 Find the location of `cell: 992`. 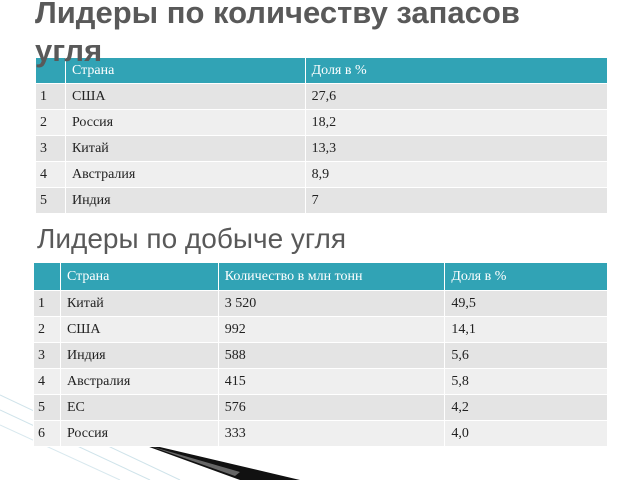

cell: 992 is located at coordinates (331, 329).